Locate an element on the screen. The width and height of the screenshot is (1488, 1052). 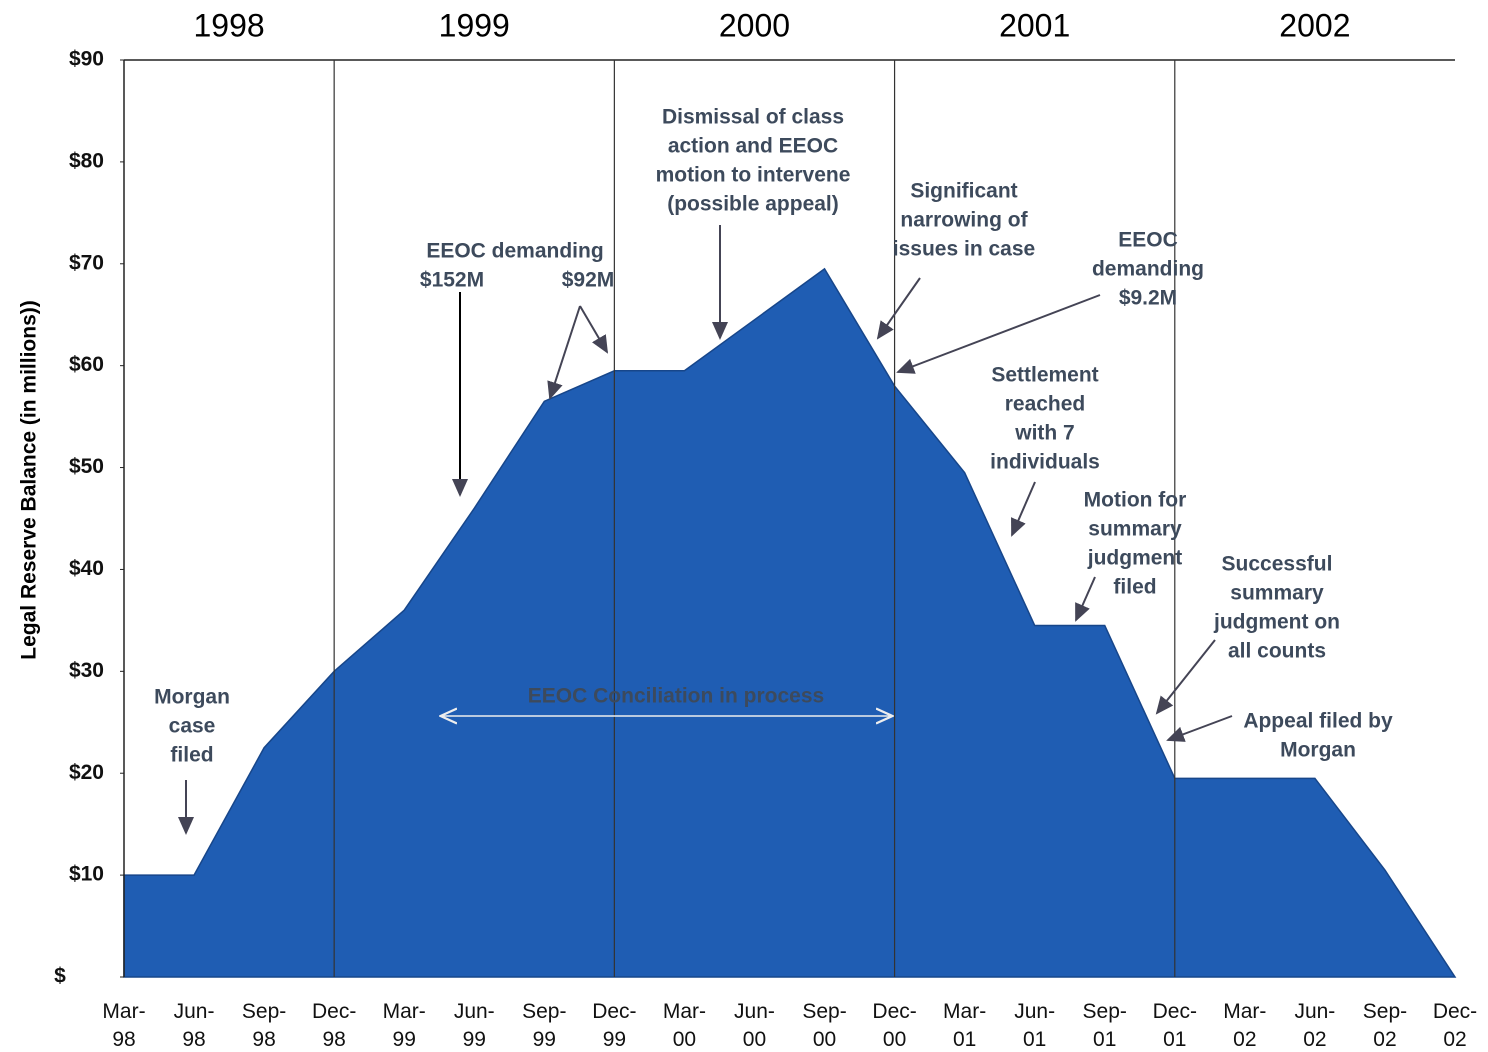
y-tick-label: $80 is located at coordinates (86, 160).